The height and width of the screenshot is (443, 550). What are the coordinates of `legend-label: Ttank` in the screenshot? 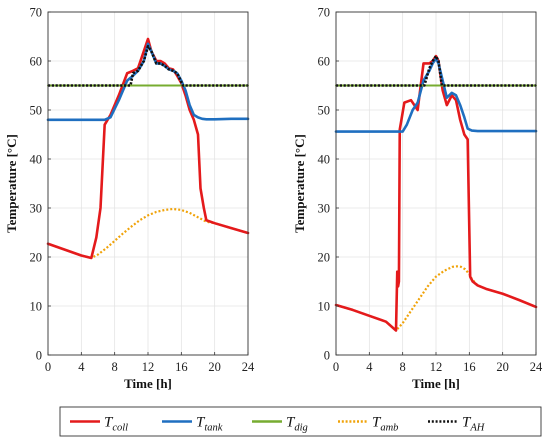 It's located at (209, 424).